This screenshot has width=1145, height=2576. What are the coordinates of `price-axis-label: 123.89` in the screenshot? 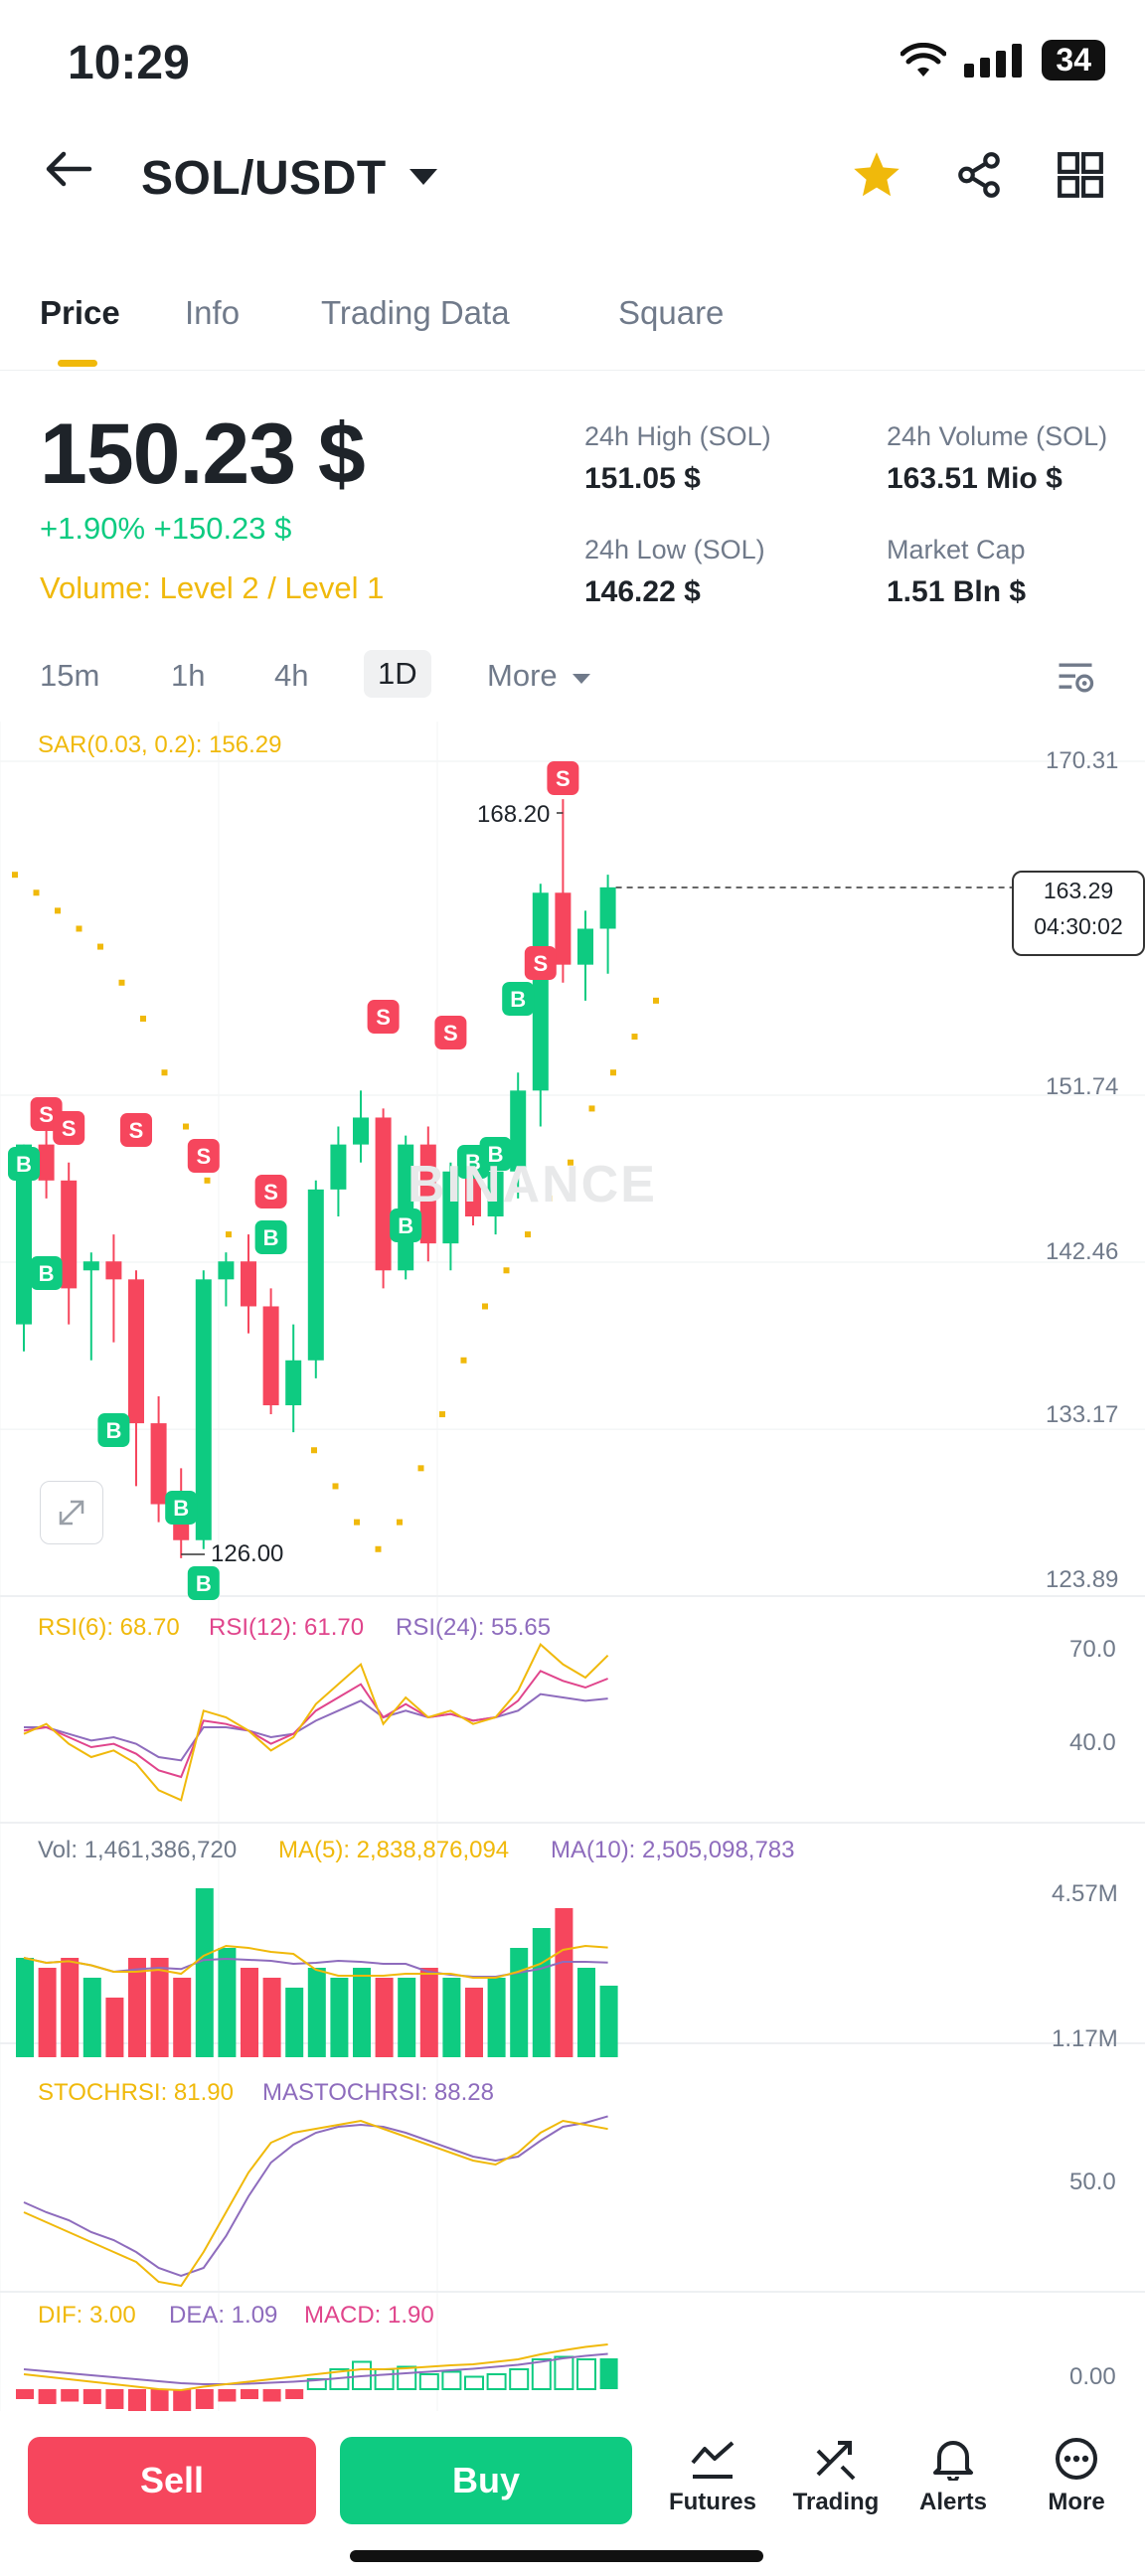 It's located at (1082, 1579).